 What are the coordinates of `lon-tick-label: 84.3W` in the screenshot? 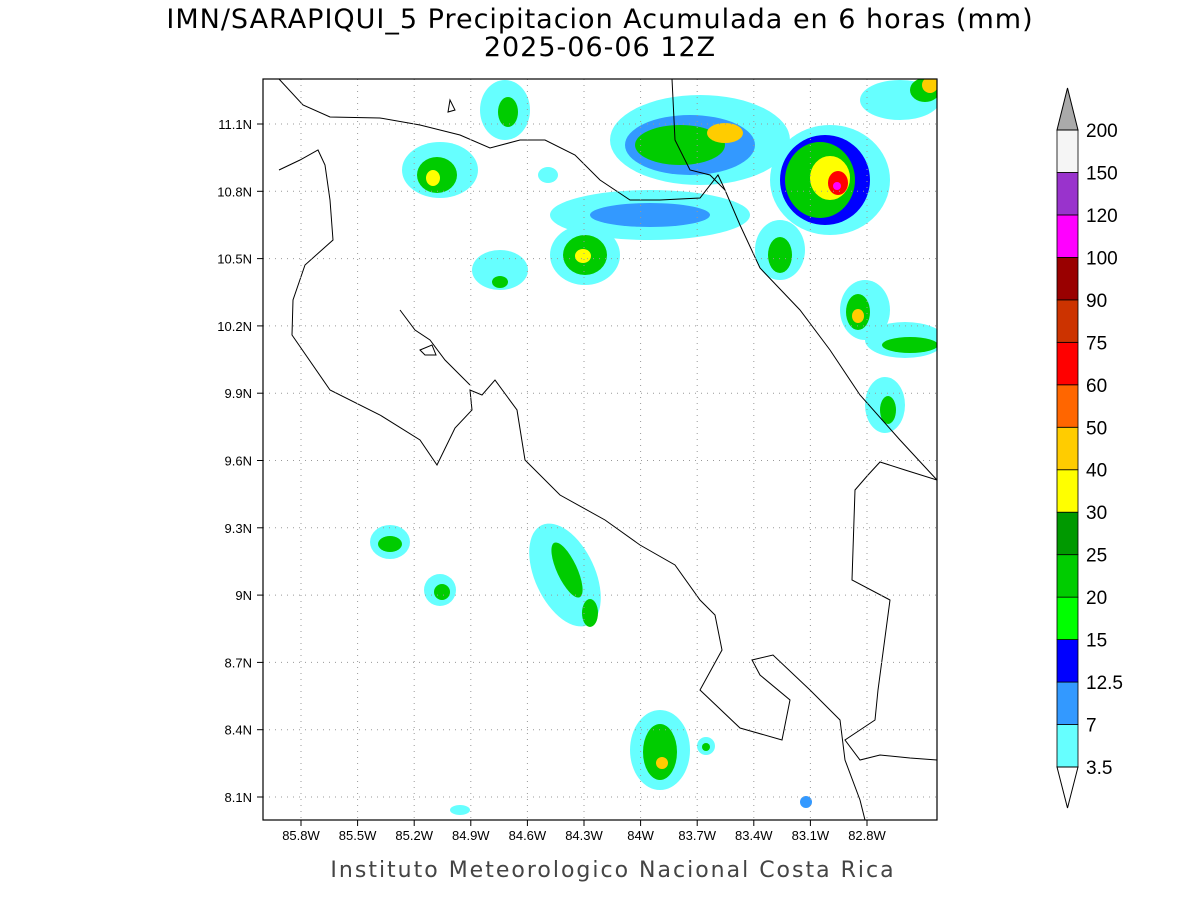 It's located at (584, 835).